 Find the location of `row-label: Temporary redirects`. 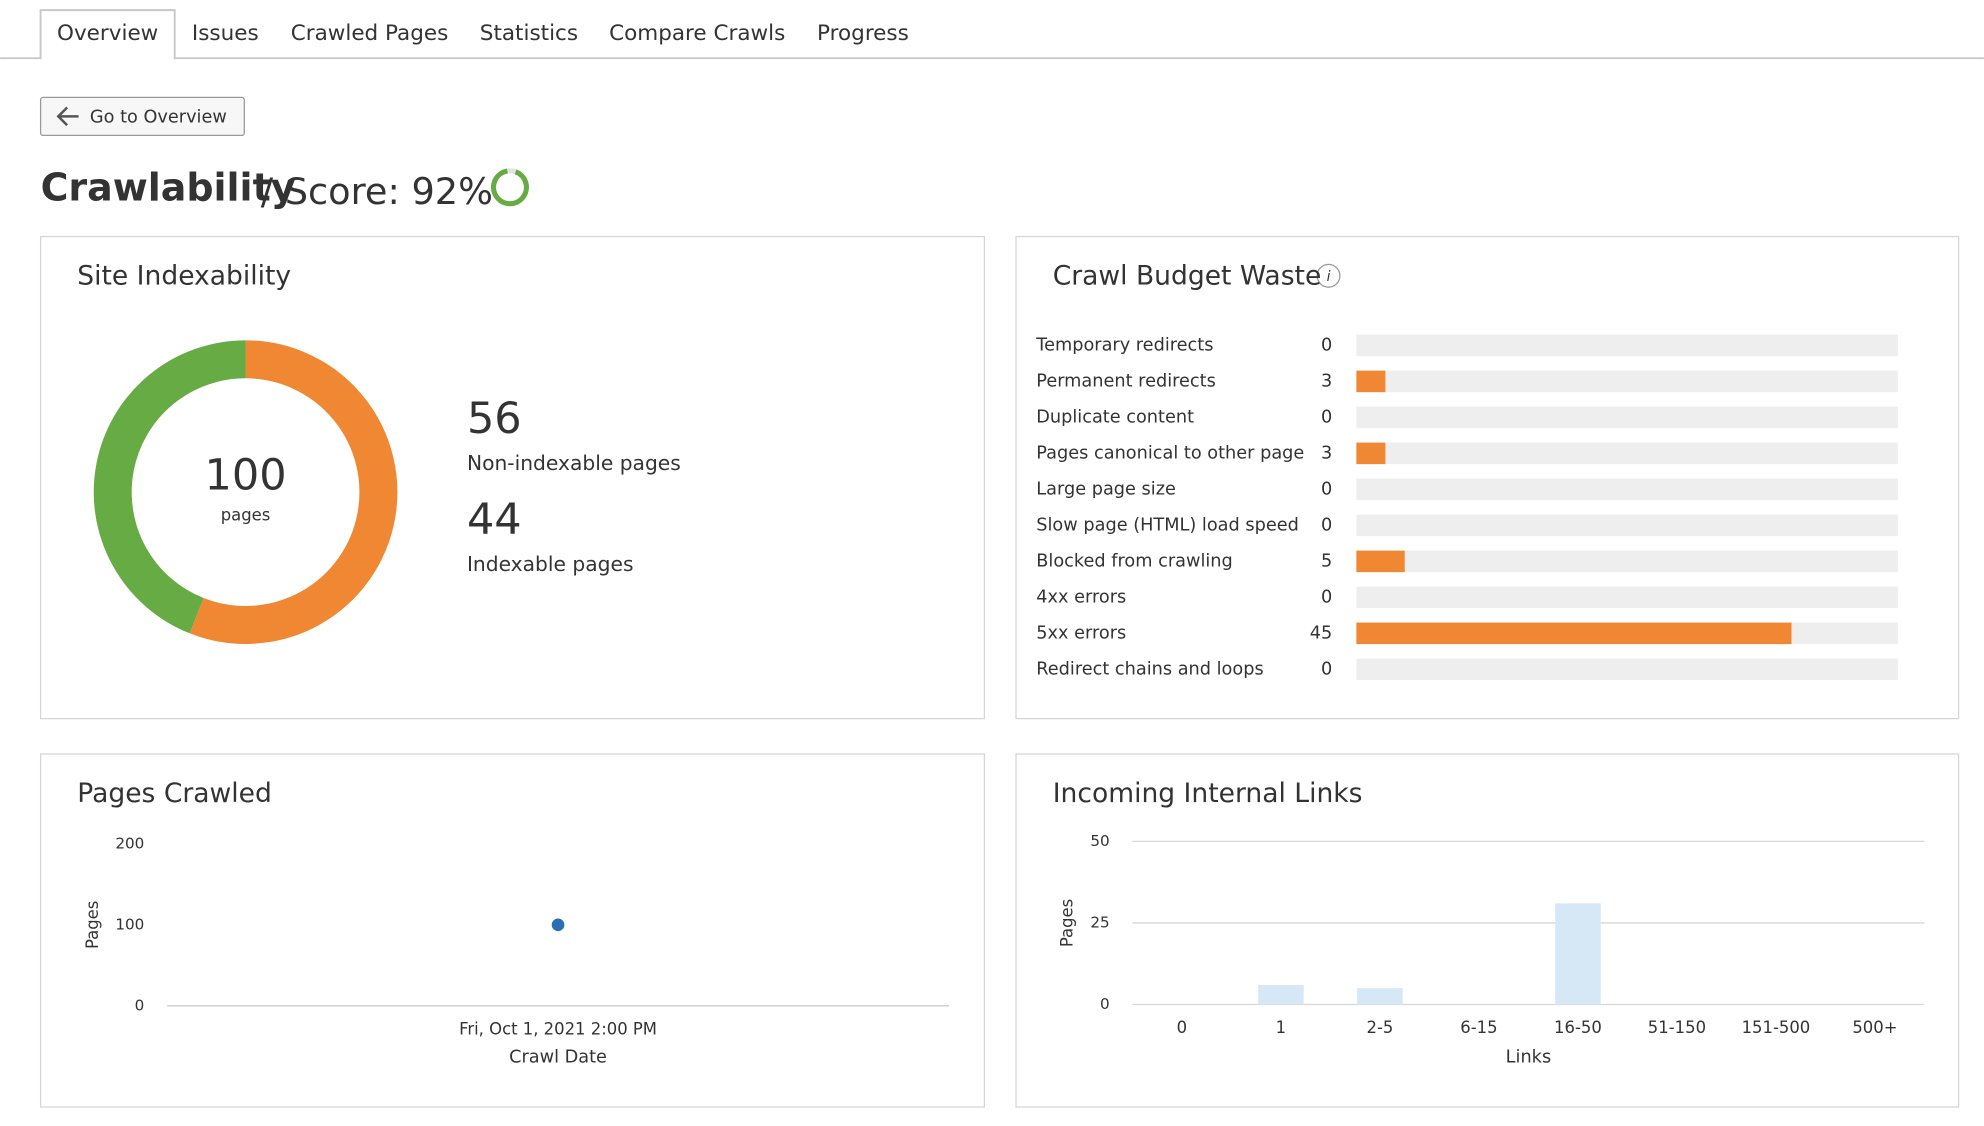

row-label: Temporary redirects is located at coordinates (1124, 345).